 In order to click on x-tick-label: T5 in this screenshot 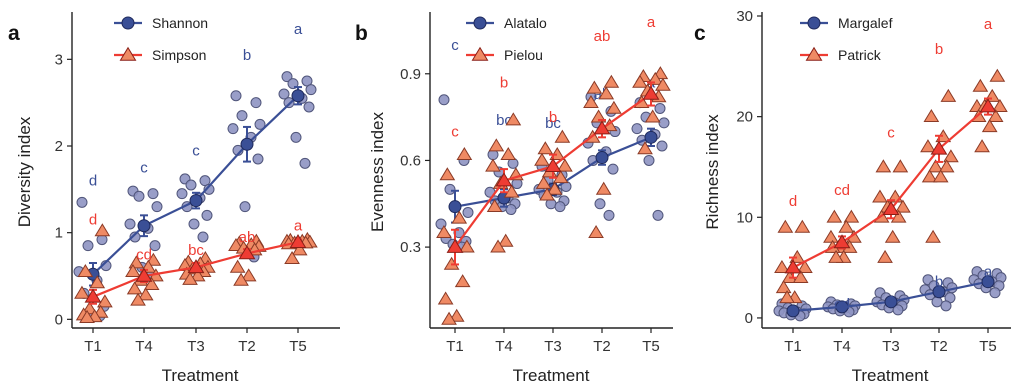, I will do `click(988, 346)`.